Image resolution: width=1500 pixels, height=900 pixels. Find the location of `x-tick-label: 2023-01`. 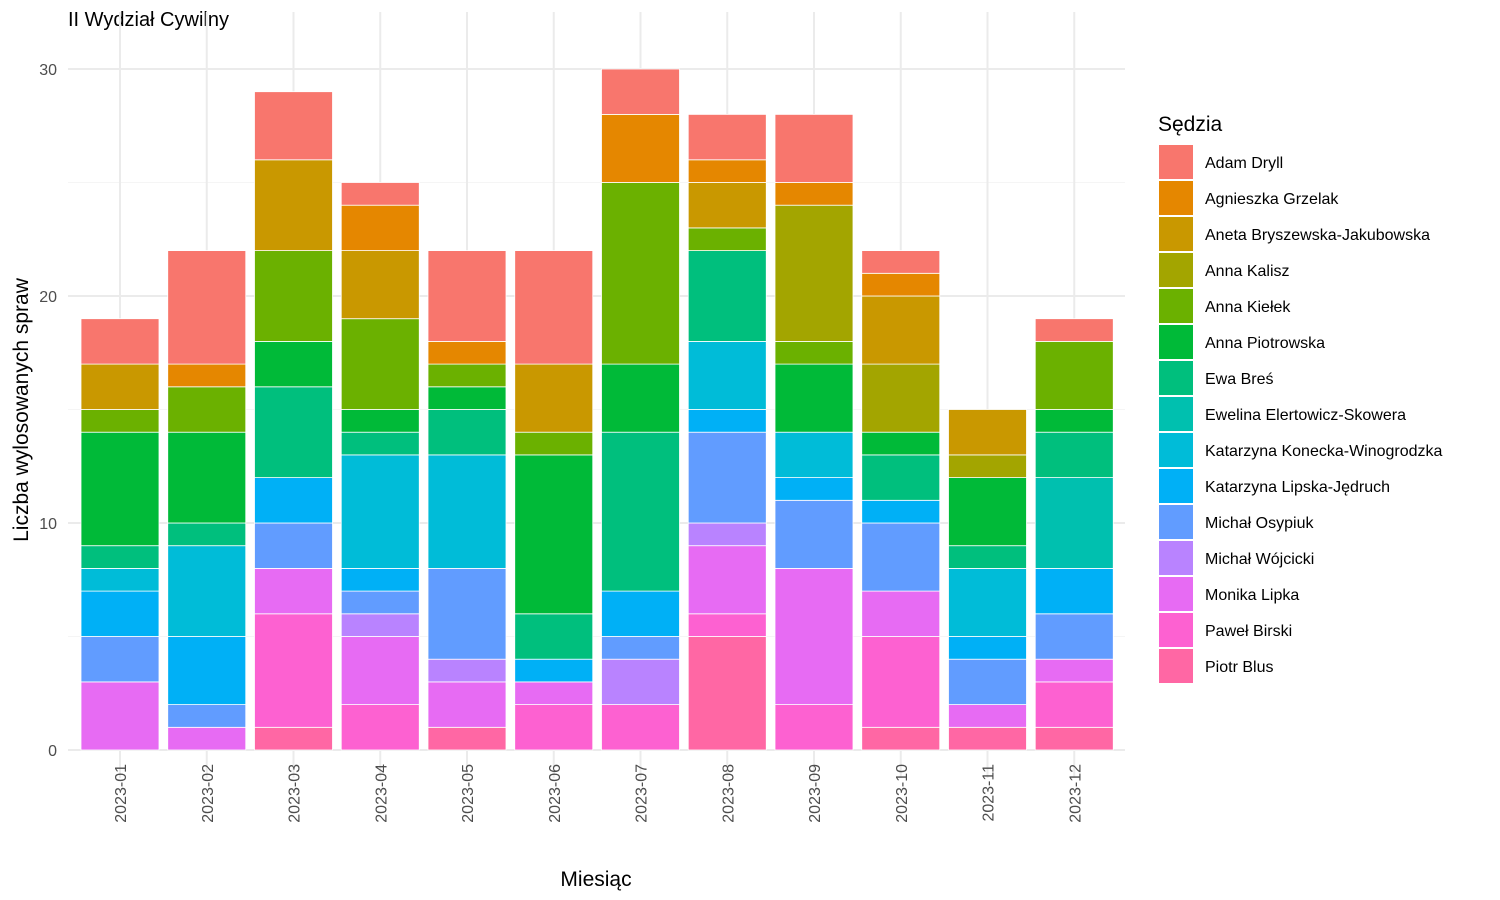

x-tick-label: 2023-01 is located at coordinates (121, 793).